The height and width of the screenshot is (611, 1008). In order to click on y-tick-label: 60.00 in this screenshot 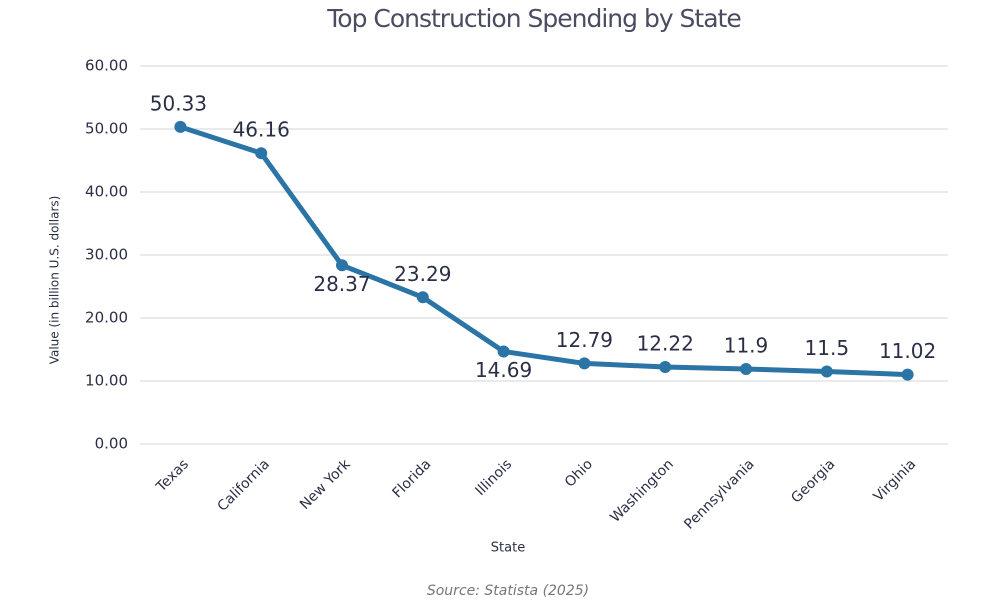, I will do `click(106, 66)`.